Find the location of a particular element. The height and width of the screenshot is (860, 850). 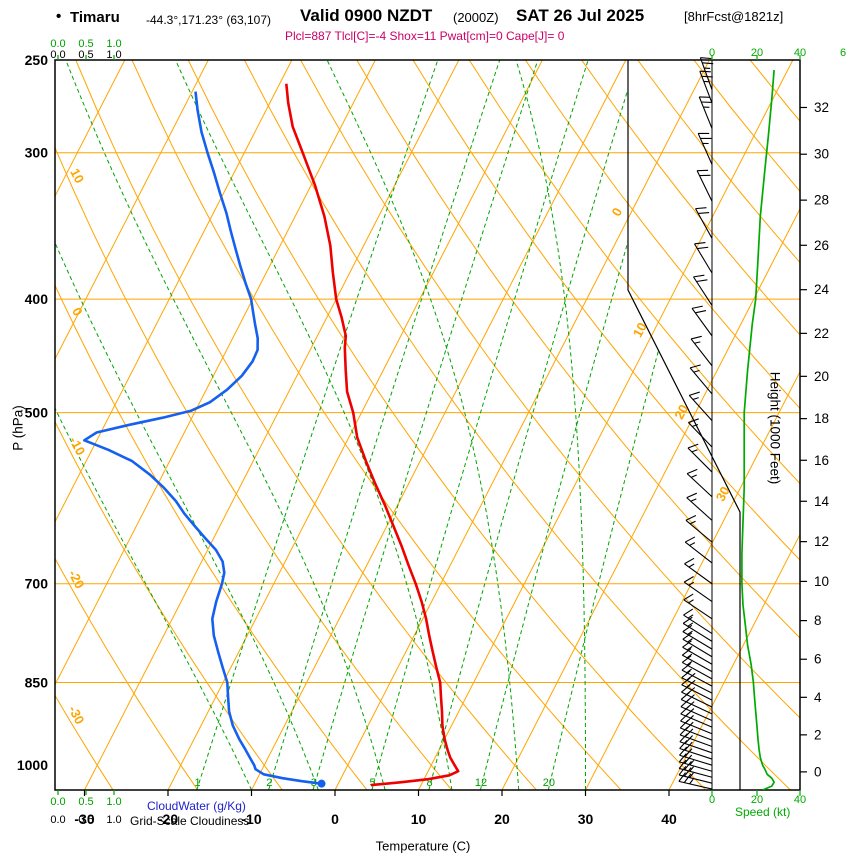

moist-adiabat-line is located at coordinates (550, 425).